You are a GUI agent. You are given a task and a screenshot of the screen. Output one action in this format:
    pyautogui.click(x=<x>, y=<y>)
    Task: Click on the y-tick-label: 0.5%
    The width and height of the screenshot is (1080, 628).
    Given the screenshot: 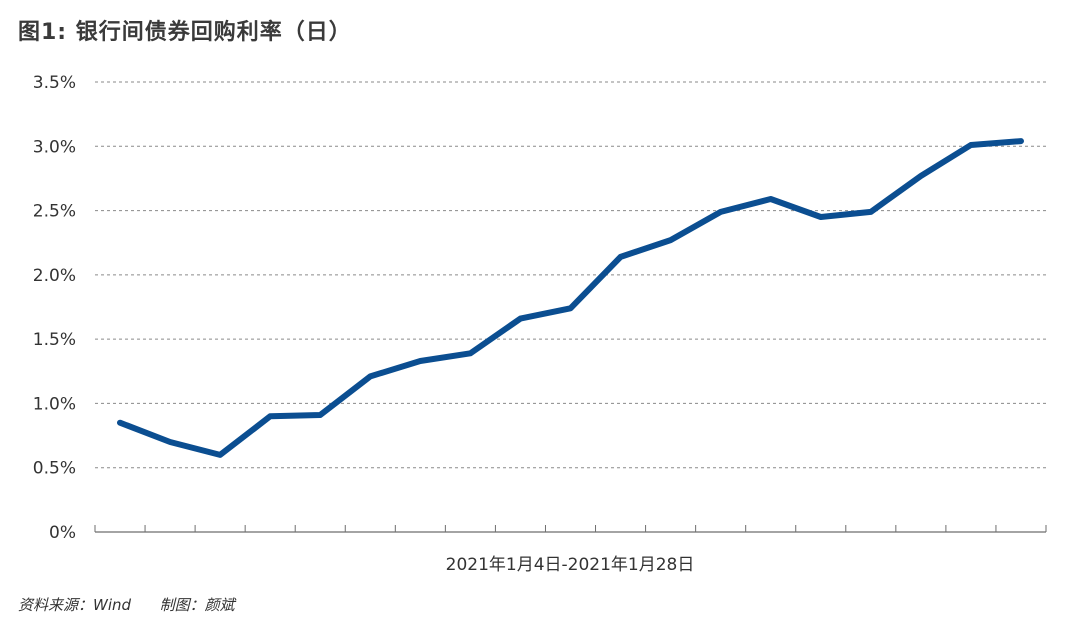 What is the action you would take?
    pyautogui.click(x=54, y=469)
    